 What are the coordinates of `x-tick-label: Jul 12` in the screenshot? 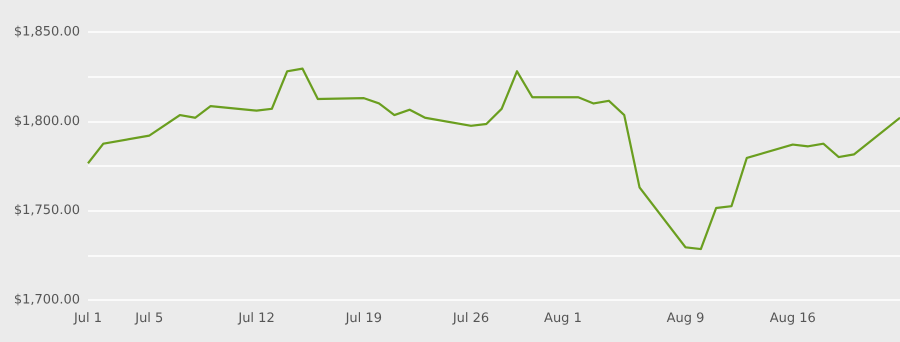 It's located at (256, 318).